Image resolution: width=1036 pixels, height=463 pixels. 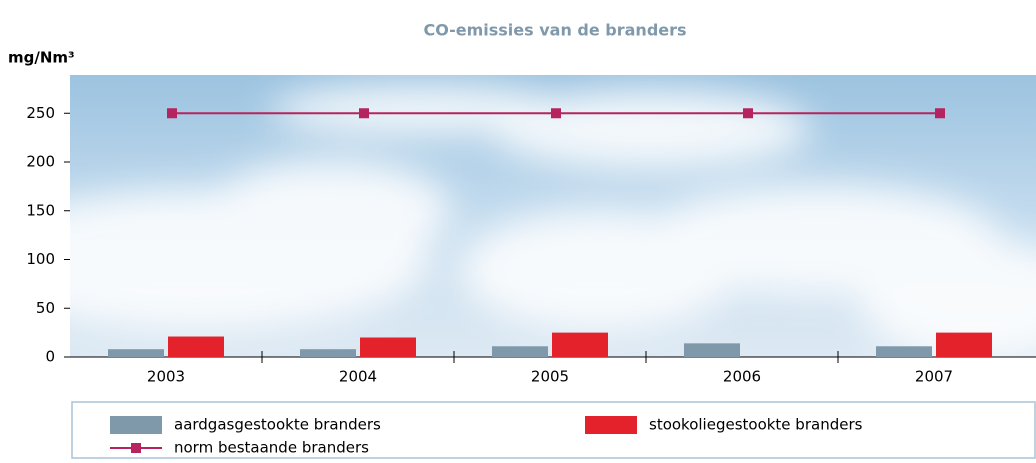 I want to click on x-tick-label: 2005, so click(x=550, y=377).